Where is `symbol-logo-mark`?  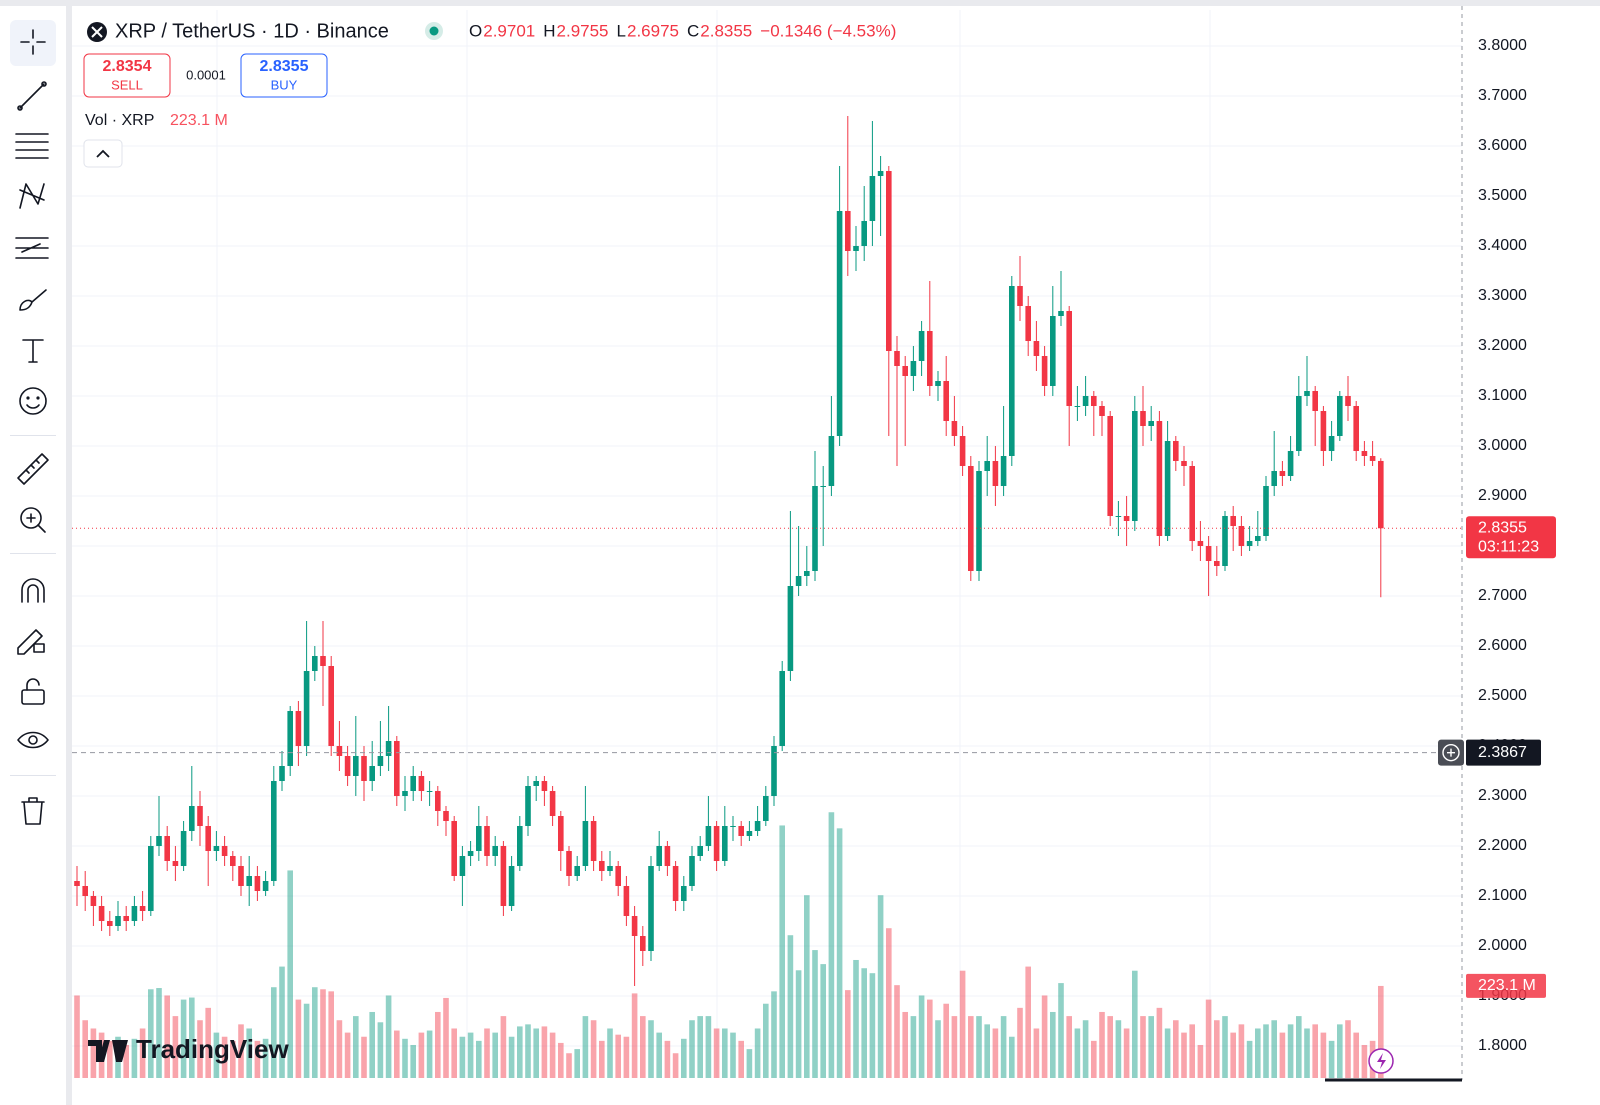
symbol-logo-mark is located at coordinates (97, 32).